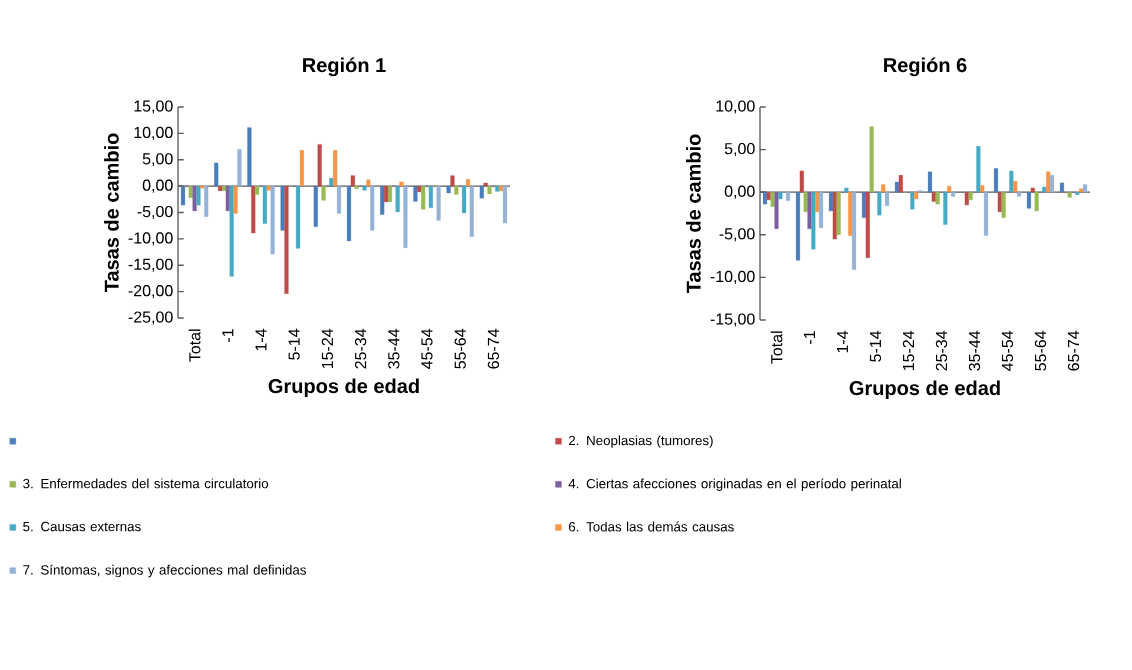 This screenshot has height=670, width=1132. Describe the element at coordinates (732, 277) in the screenshot. I see `y-tick-label: -10,00` at that location.